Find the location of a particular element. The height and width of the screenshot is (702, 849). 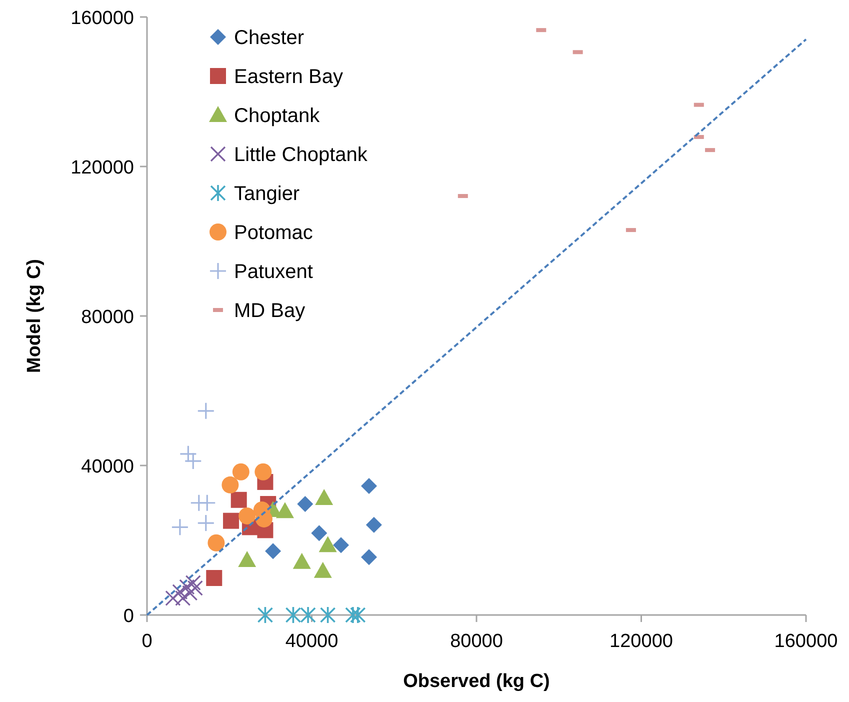

legend-label: Patuxent is located at coordinates (274, 272).